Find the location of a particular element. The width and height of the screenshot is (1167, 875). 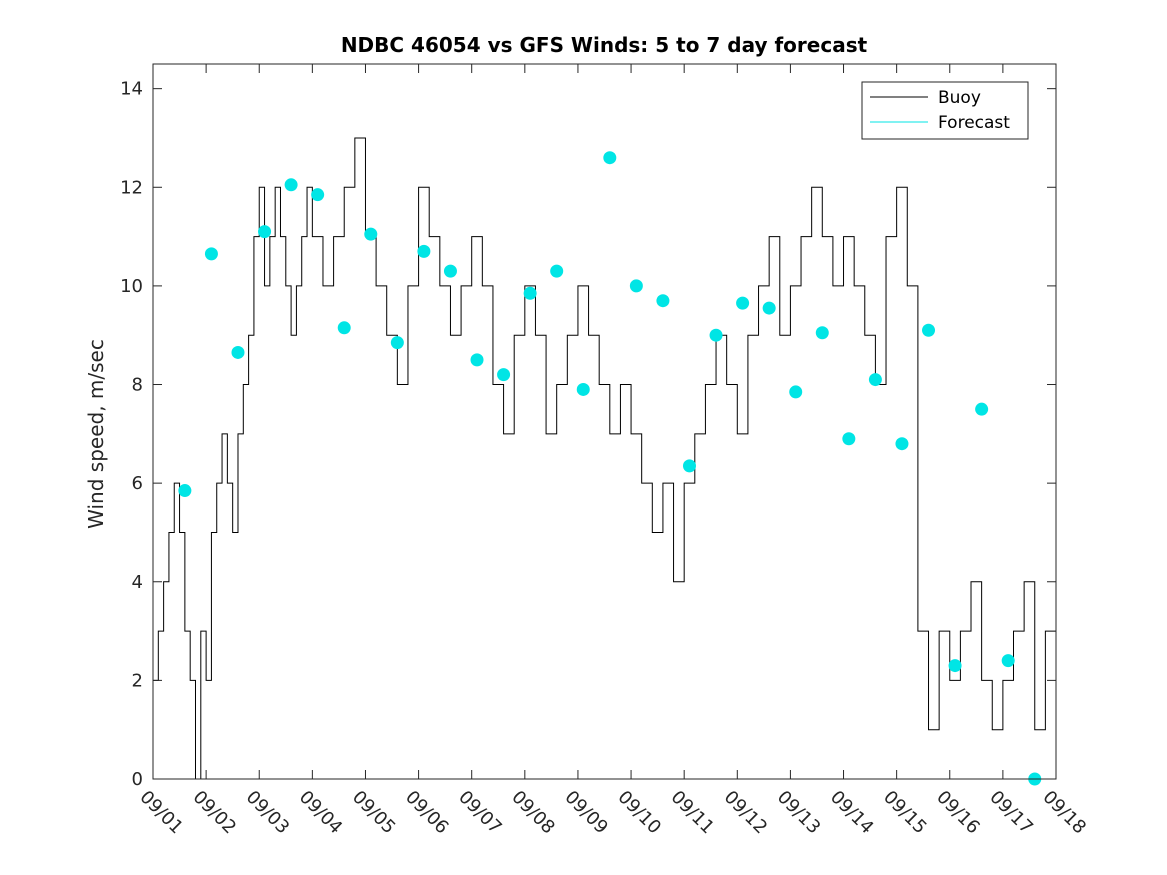

legend-buoy-label: Buoy is located at coordinates (959, 98).